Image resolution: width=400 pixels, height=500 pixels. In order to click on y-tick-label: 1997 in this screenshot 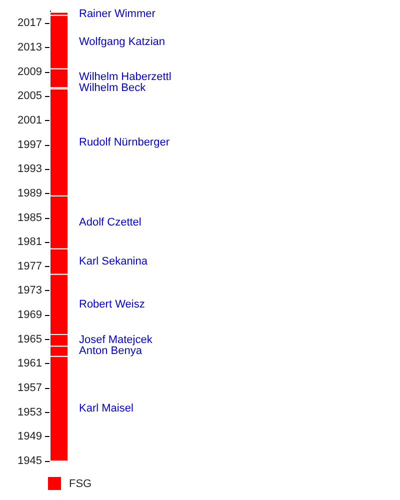, I will do `click(30, 144)`.